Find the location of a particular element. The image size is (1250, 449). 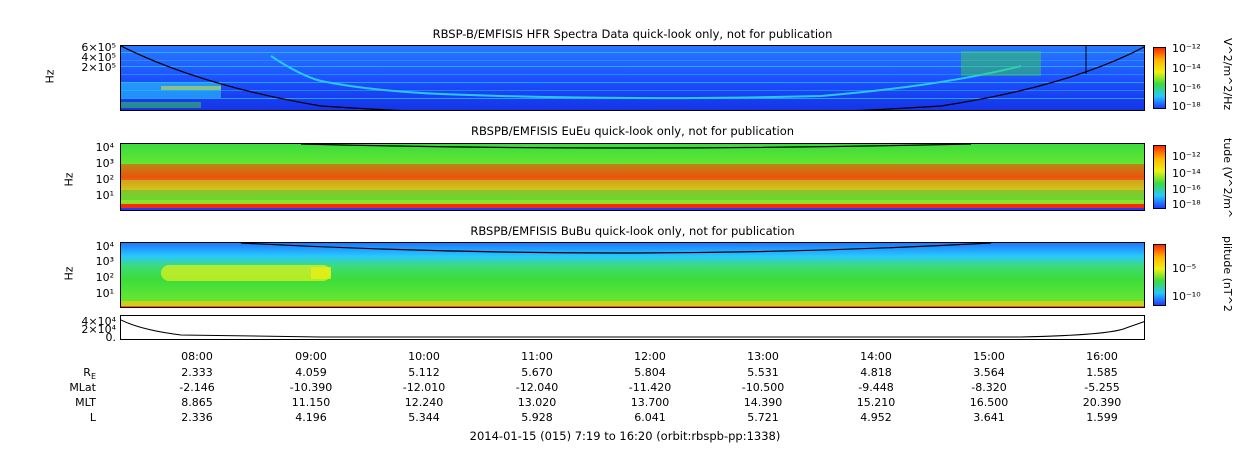

ephemeris-value: 5.531 is located at coordinates (763, 372).